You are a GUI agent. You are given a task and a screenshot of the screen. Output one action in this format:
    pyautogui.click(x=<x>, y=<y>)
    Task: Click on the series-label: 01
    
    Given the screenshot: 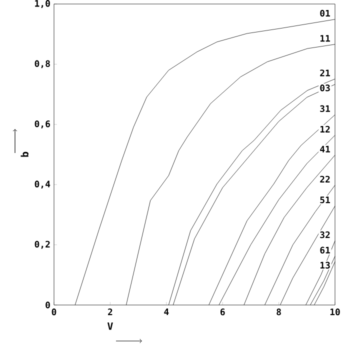 What is the action you would take?
    pyautogui.click(x=325, y=13)
    